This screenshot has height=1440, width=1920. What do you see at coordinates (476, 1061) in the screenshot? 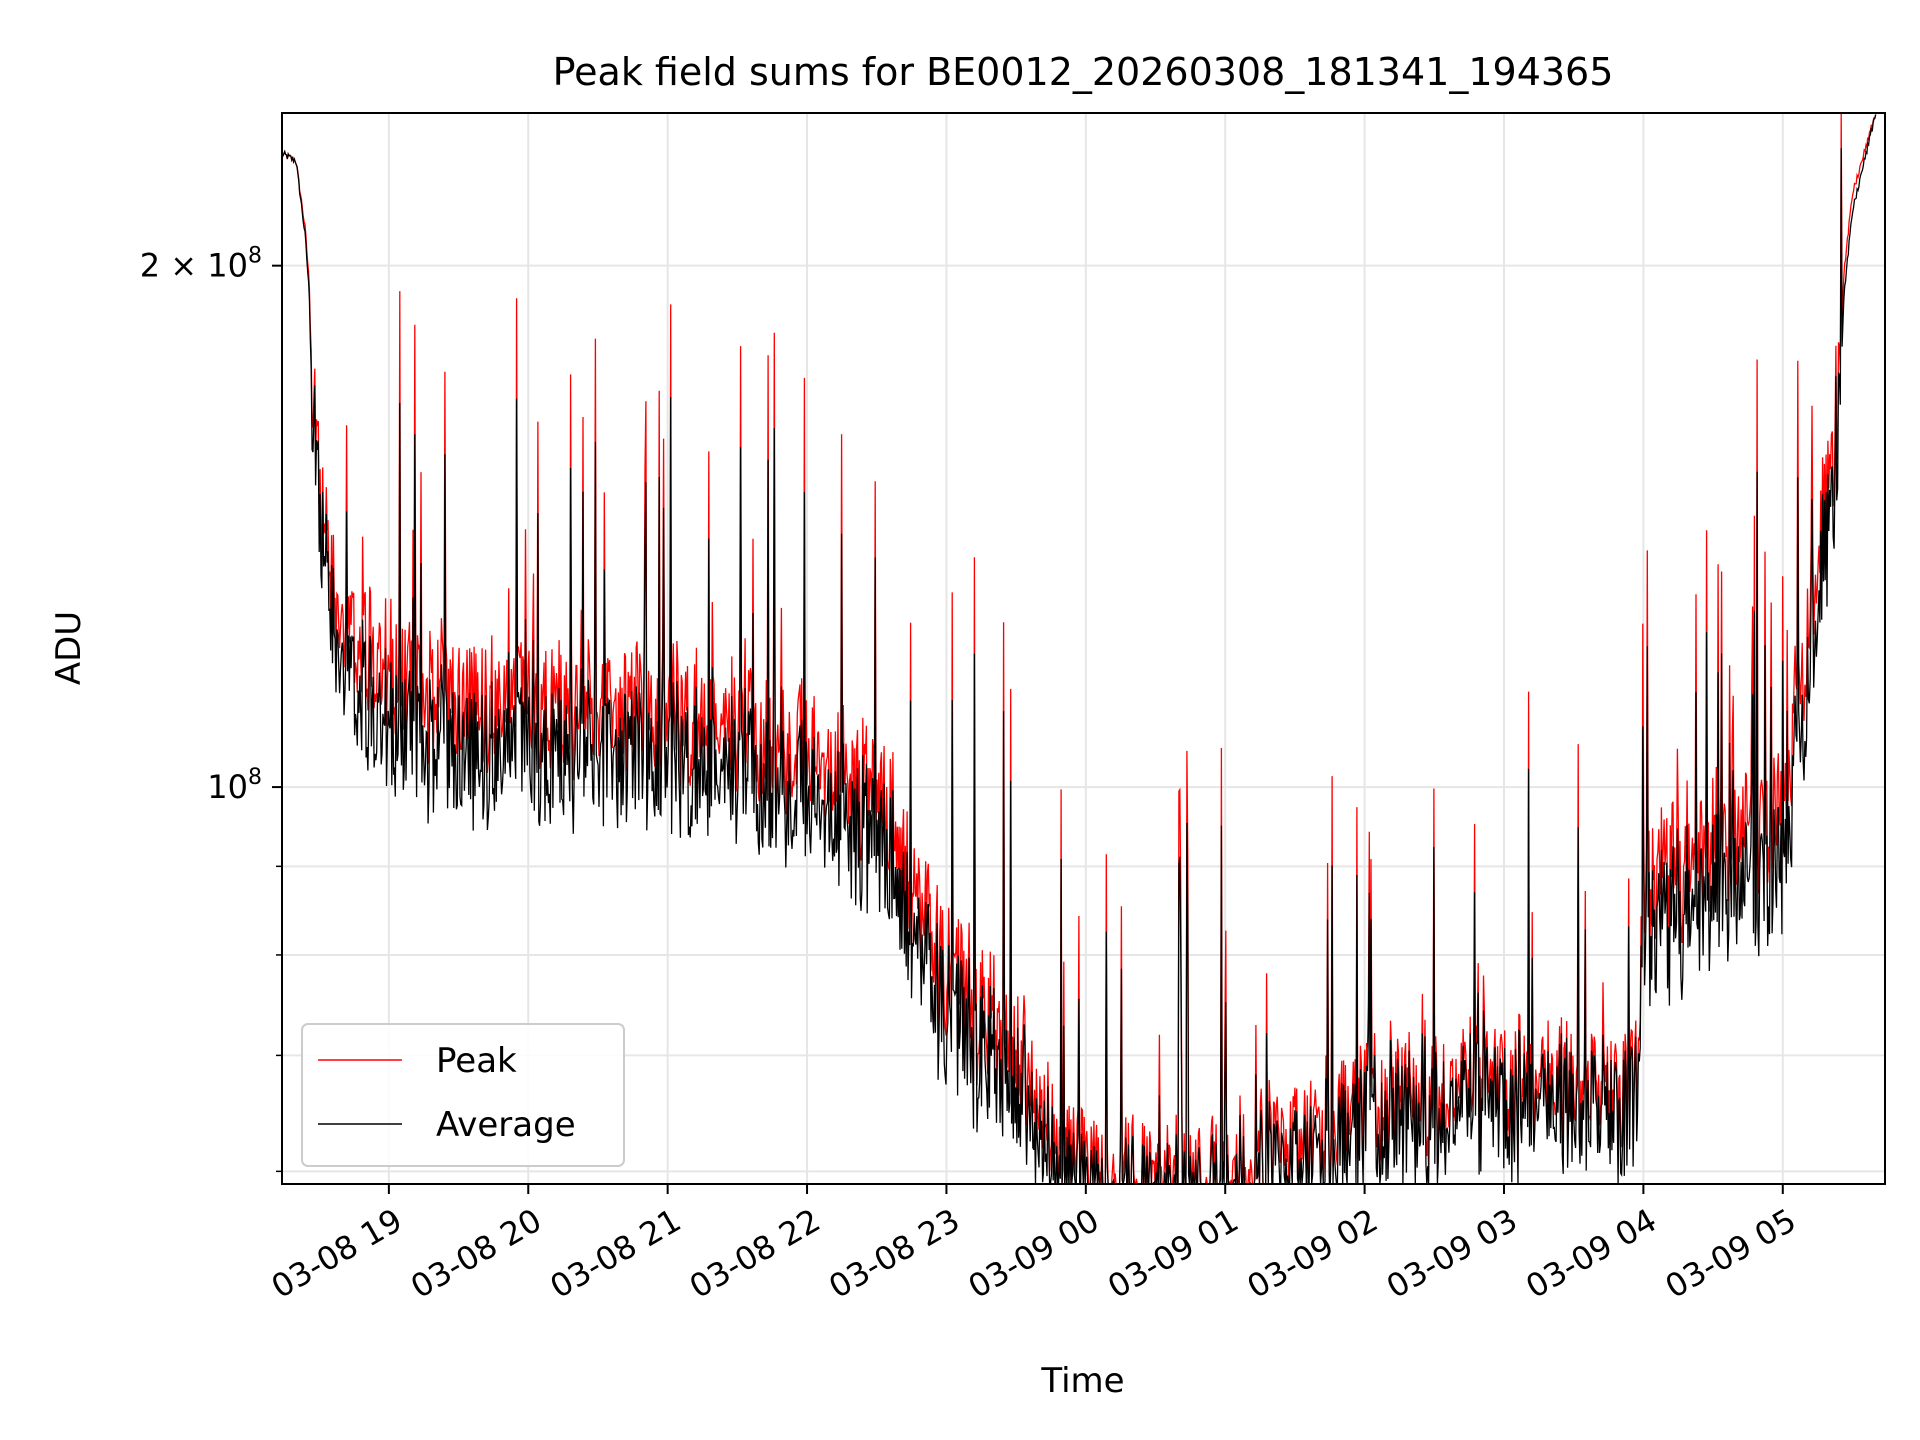
I see `legend-label-peak: Peak` at bounding box center [476, 1061].